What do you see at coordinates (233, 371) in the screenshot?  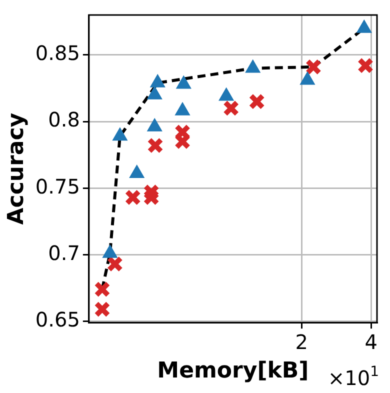 I see `x-axis-title: Memory[kB]` at bounding box center [233, 371].